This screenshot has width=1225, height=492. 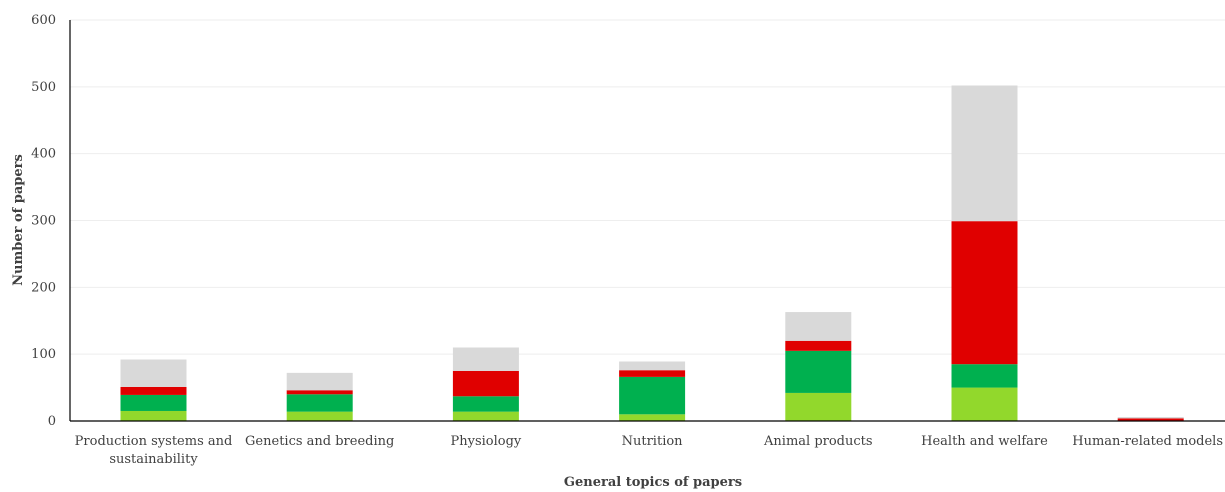 What do you see at coordinates (52, 421) in the screenshot?
I see `y-tick-label: 0` at bounding box center [52, 421].